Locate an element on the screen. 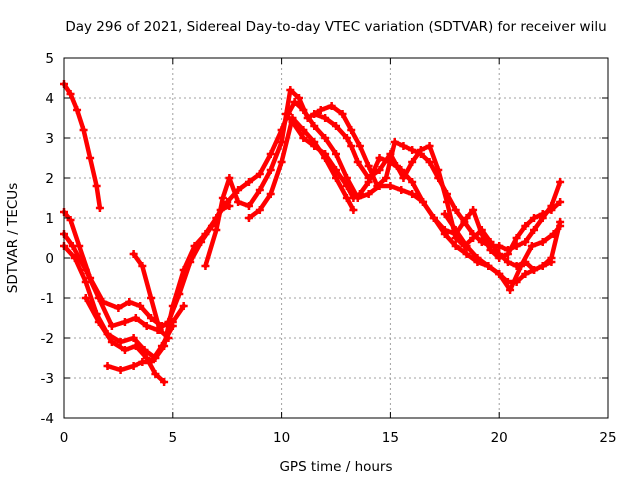 The height and width of the screenshot is (480, 640). y-tick-label: -4 is located at coordinates (47, 419).